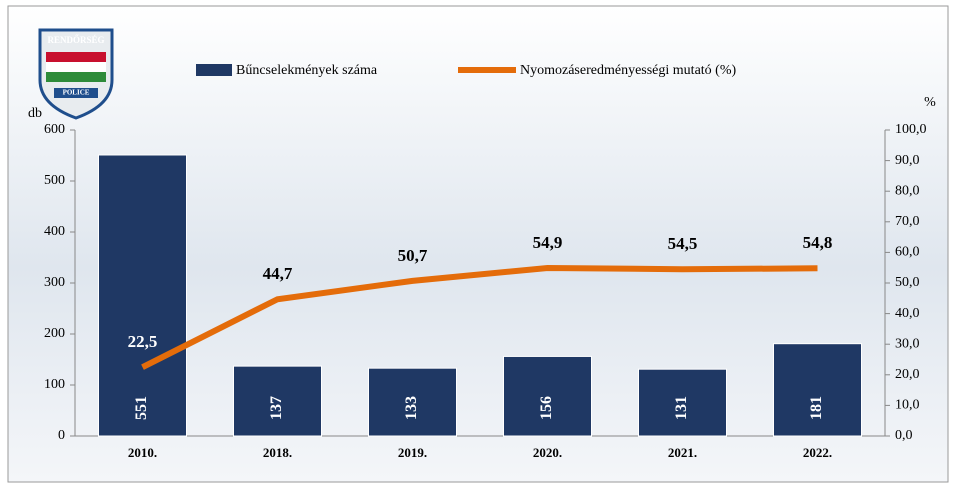  Describe the element at coordinates (546, 408) in the screenshot. I see `bar-value-label: 156` at that location.